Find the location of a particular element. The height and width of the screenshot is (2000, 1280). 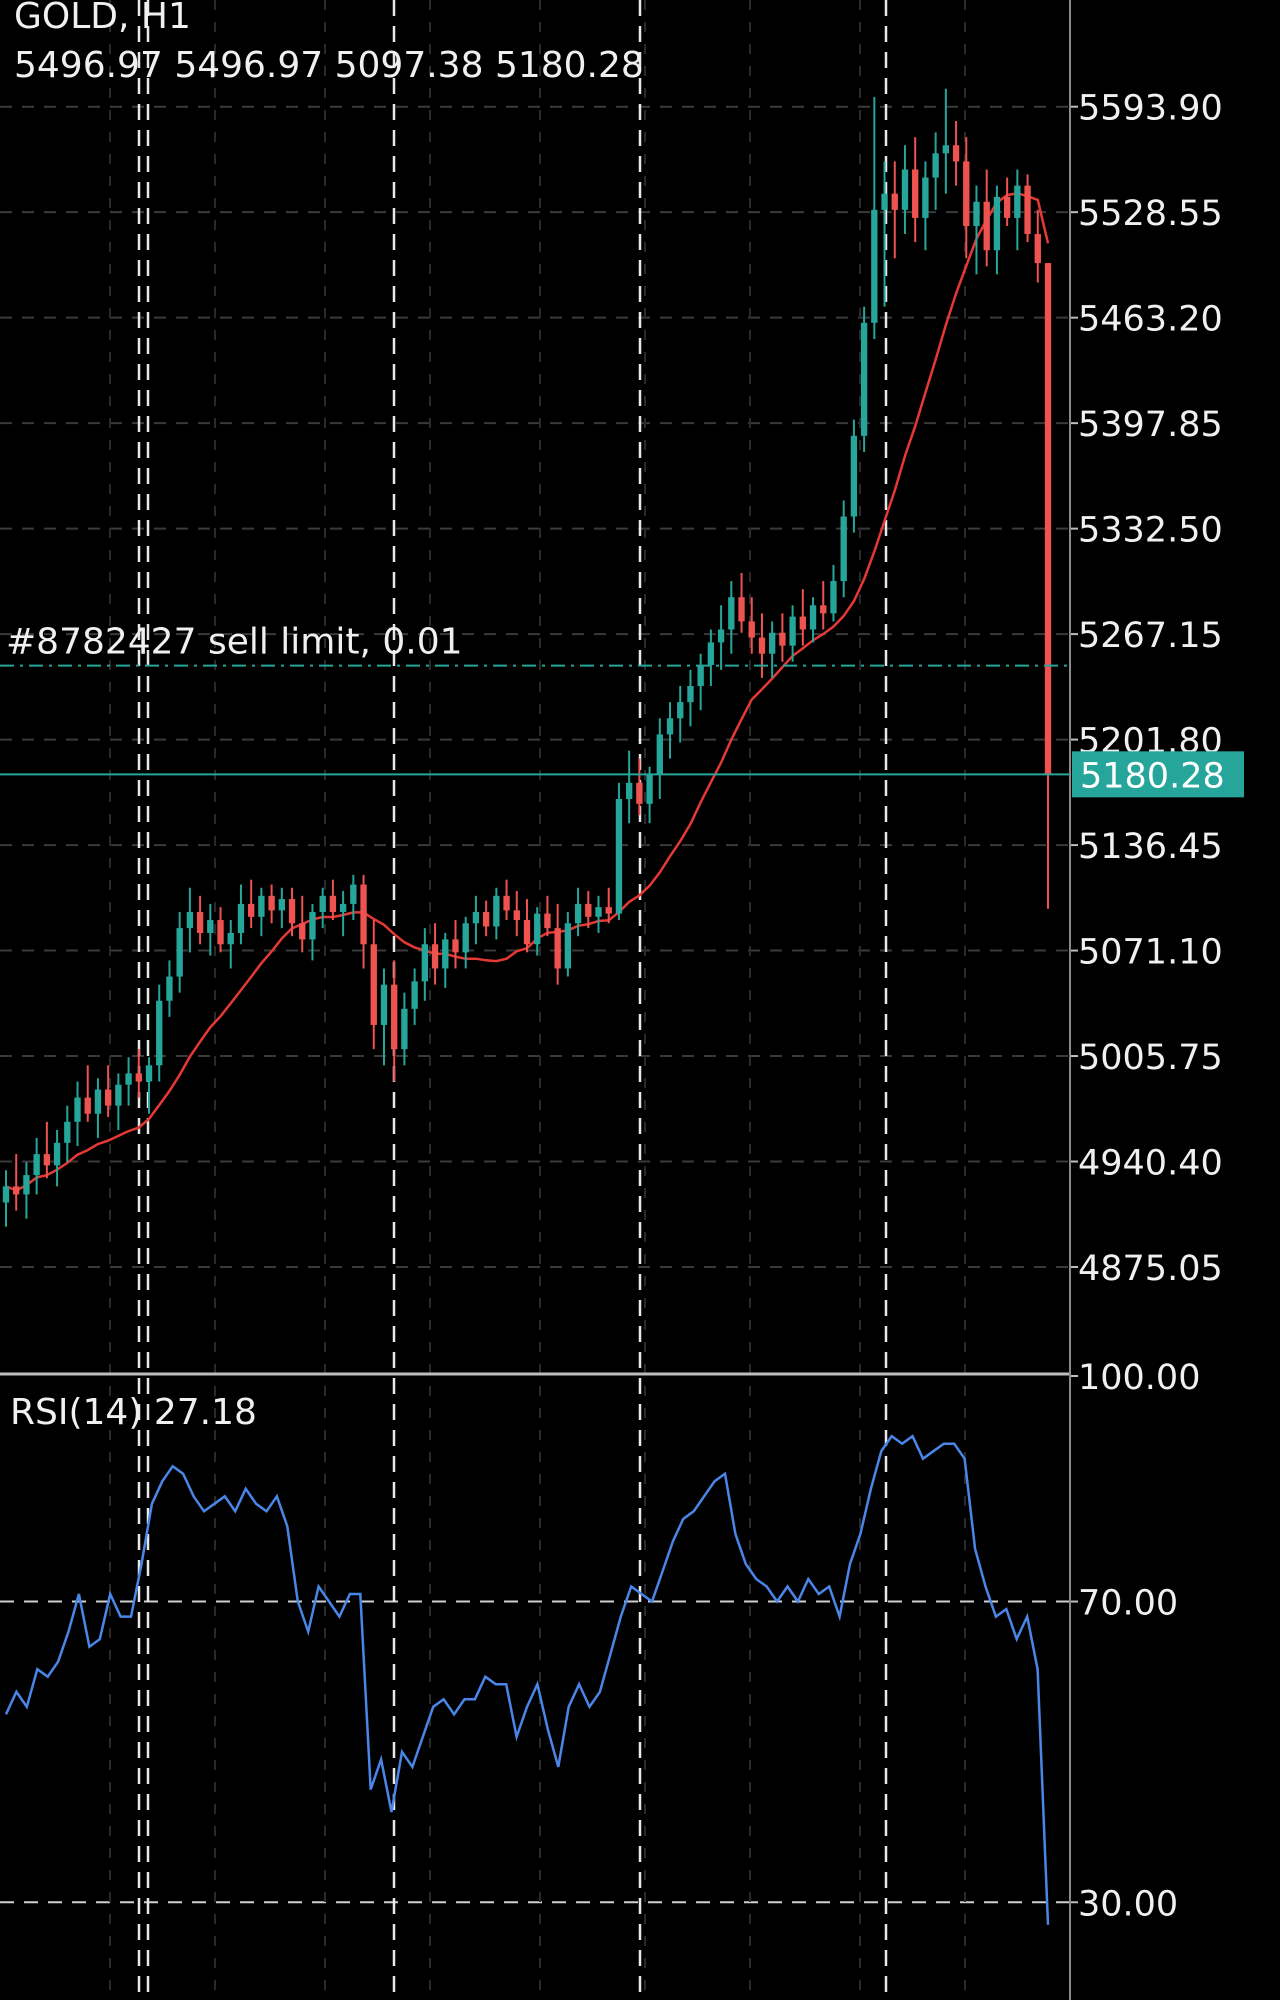

rsi-tick-label: 30.00 is located at coordinates (1128, 1904).